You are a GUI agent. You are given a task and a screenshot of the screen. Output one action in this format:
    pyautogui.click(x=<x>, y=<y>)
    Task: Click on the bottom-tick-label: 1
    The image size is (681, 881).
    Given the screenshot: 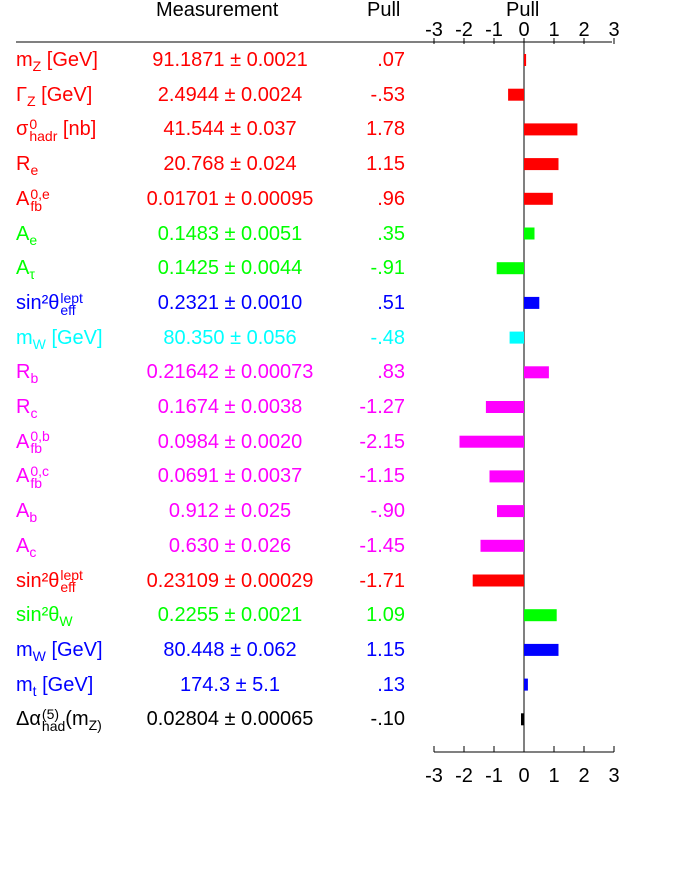 What is the action you would take?
    pyautogui.click(x=553, y=776)
    